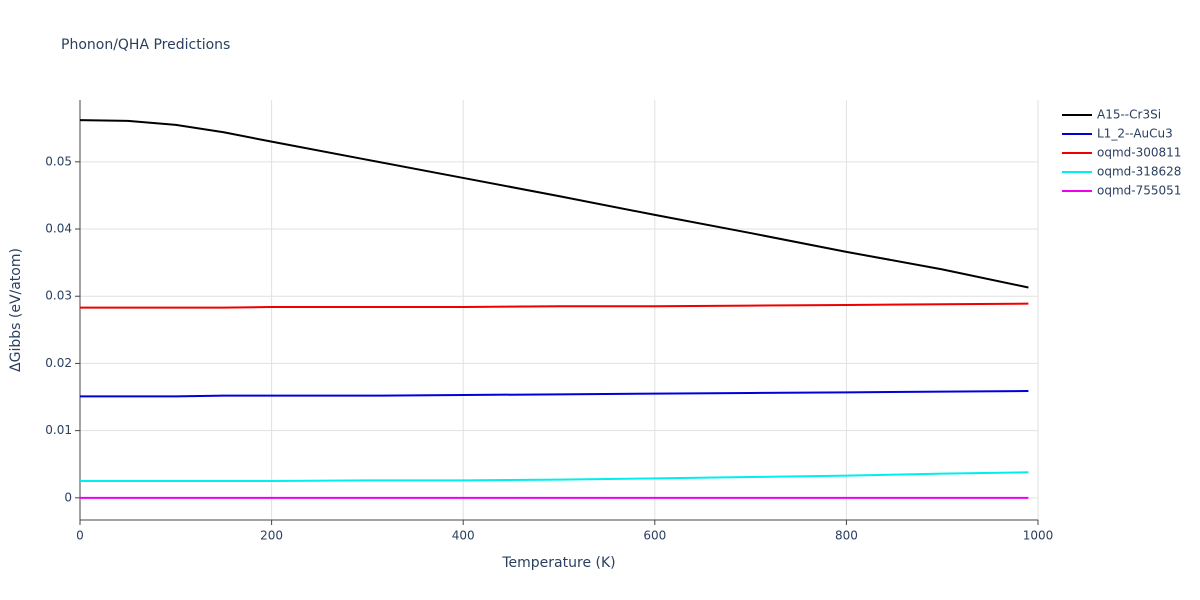 The width and height of the screenshot is (1200, 600). I want to click on y-axis-title: ΔGibbs (eV/atom), so click(16, 310).